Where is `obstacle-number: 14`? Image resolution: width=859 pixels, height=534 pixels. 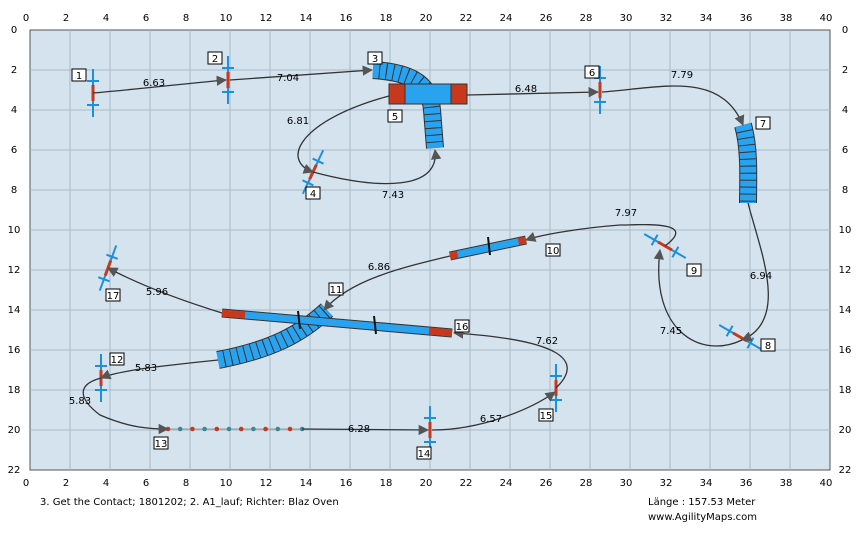
obstacle-number: 14 is located at coordinates (424, 454).